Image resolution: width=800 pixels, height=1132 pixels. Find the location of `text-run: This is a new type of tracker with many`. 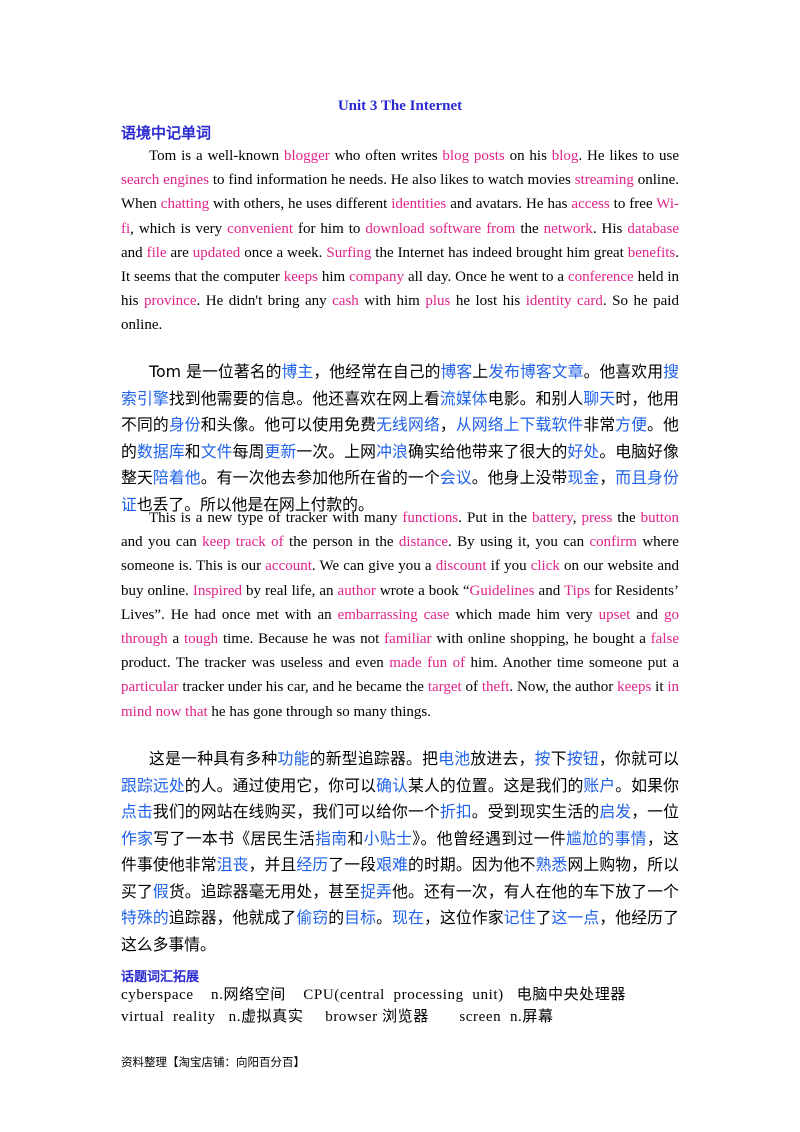

text-run: This is a new type of tracker with many is located at coordinates (276, 518).